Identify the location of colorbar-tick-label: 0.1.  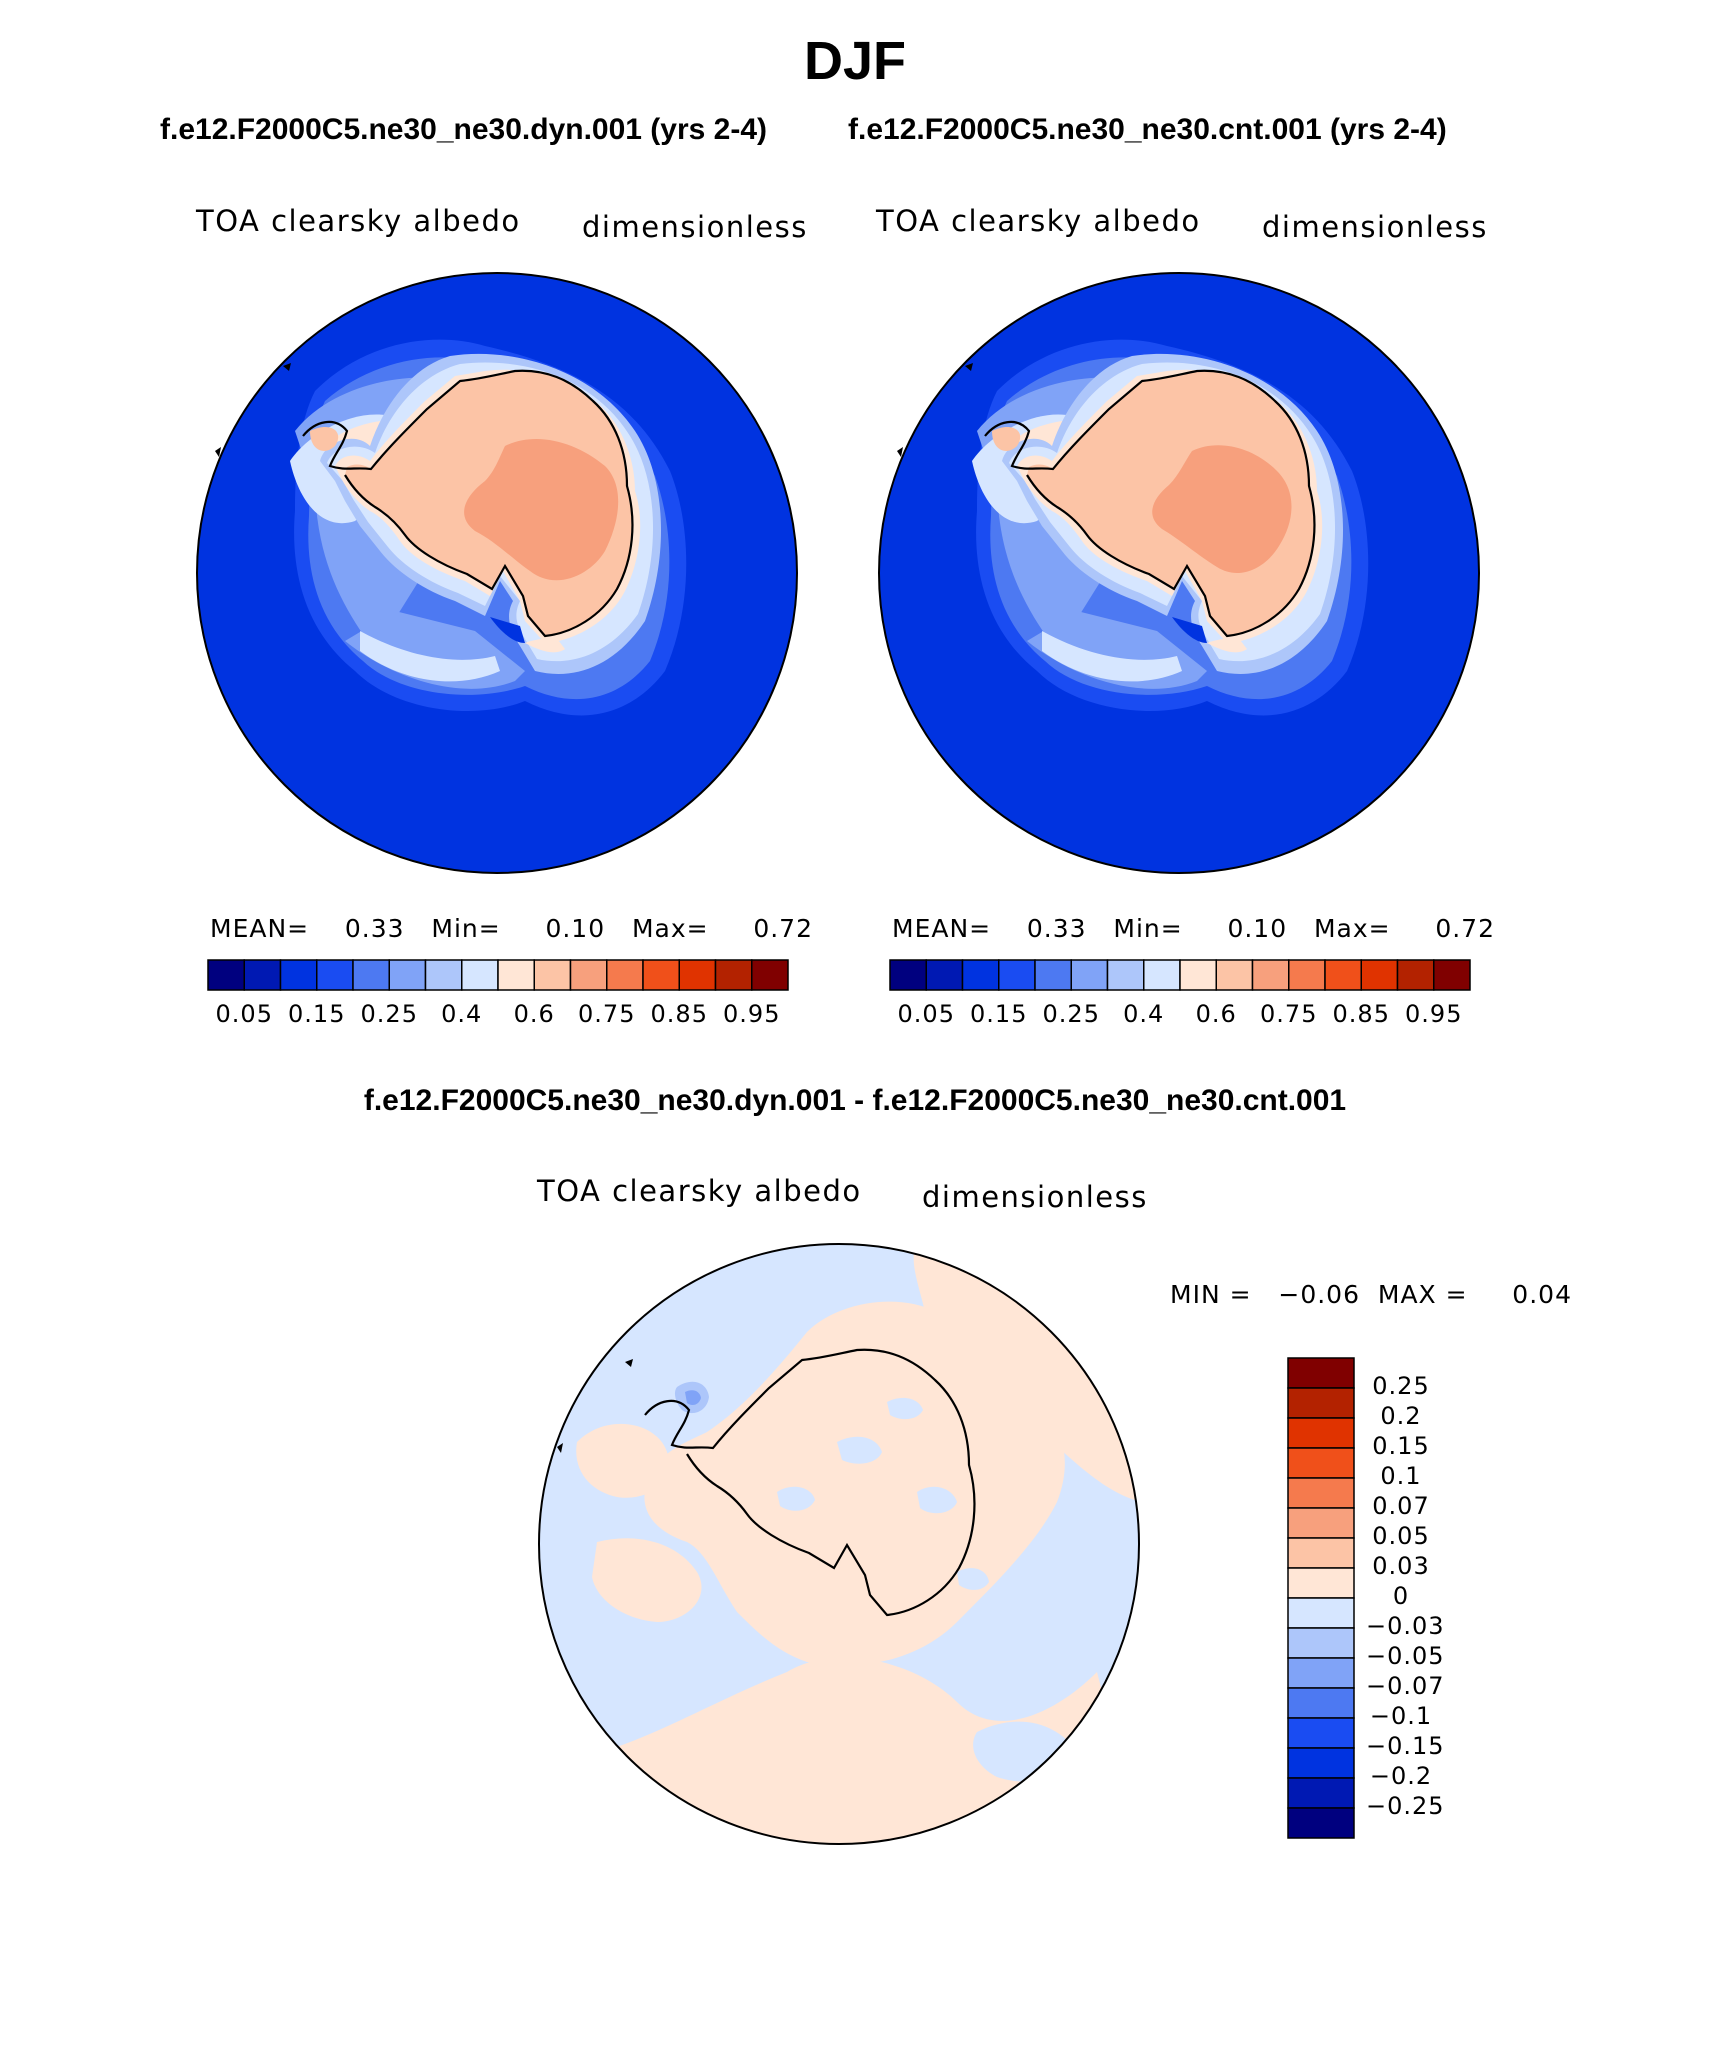
(1401, 1476).